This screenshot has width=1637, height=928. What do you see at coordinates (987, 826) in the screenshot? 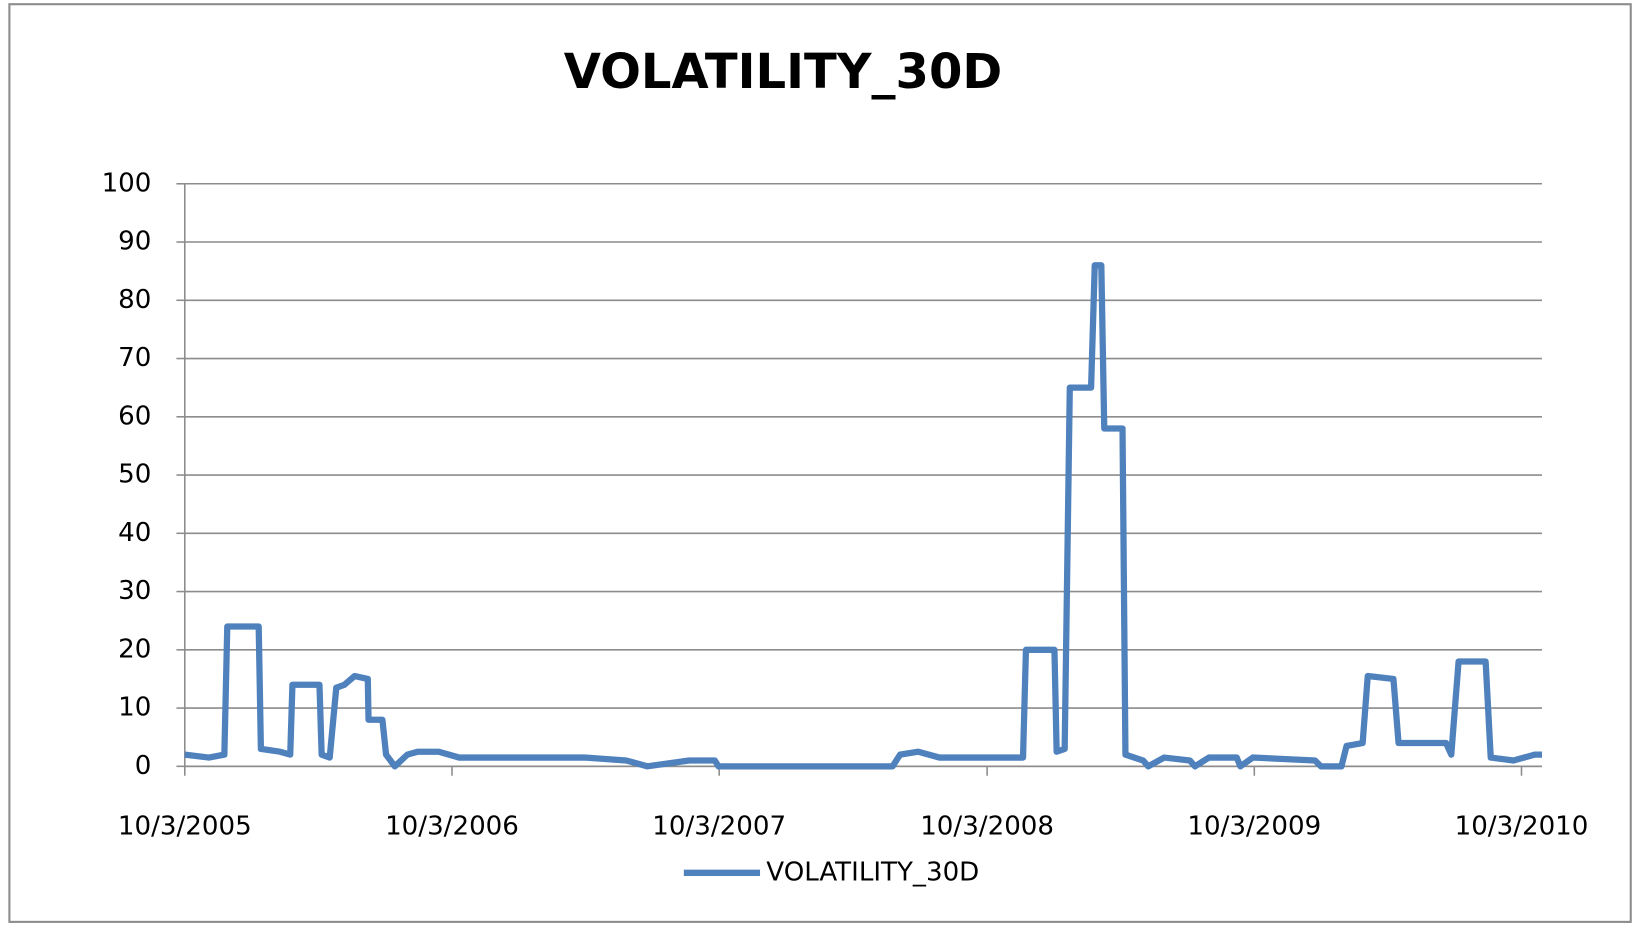
I see `x-tick-label: 10/3/2008` at bounding box center [987, 826].